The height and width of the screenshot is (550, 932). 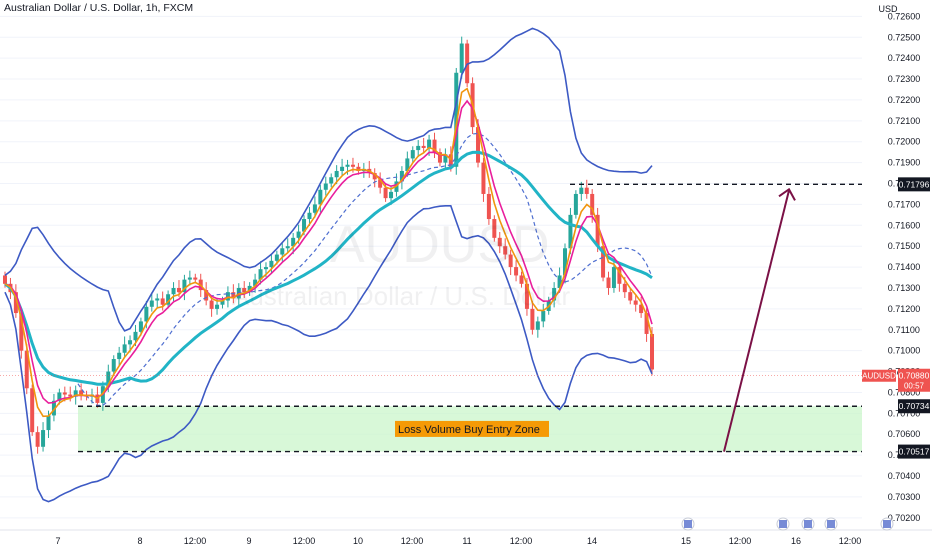 What do you see at coordinates (904, 497) in the screenshot?
I see `y-tick-label: 0.70300` at bounding box center [904, 497].